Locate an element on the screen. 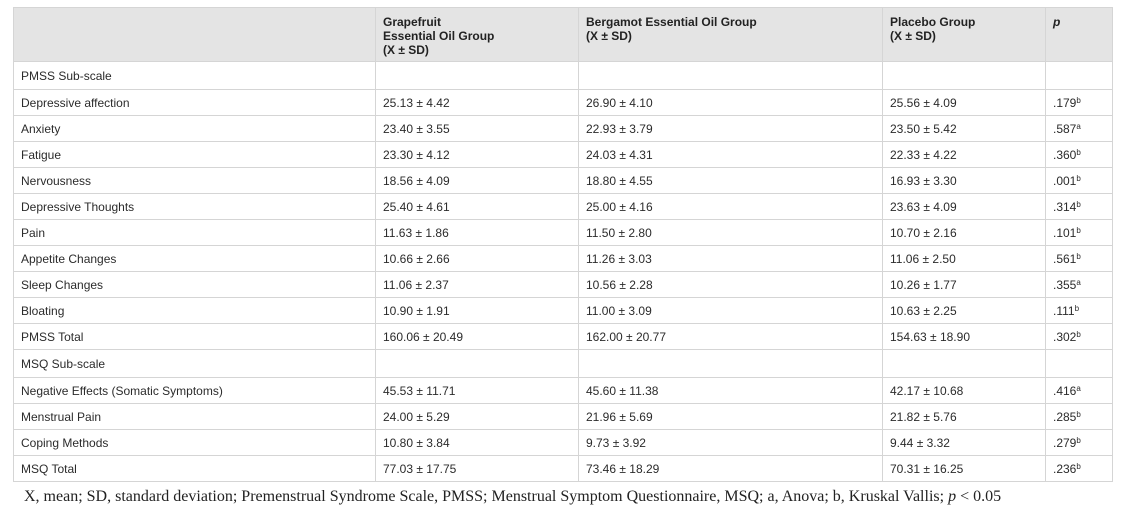 This screenshot has height=516, width=1127. p-value: .101b is located at coordinates (1079, 232).